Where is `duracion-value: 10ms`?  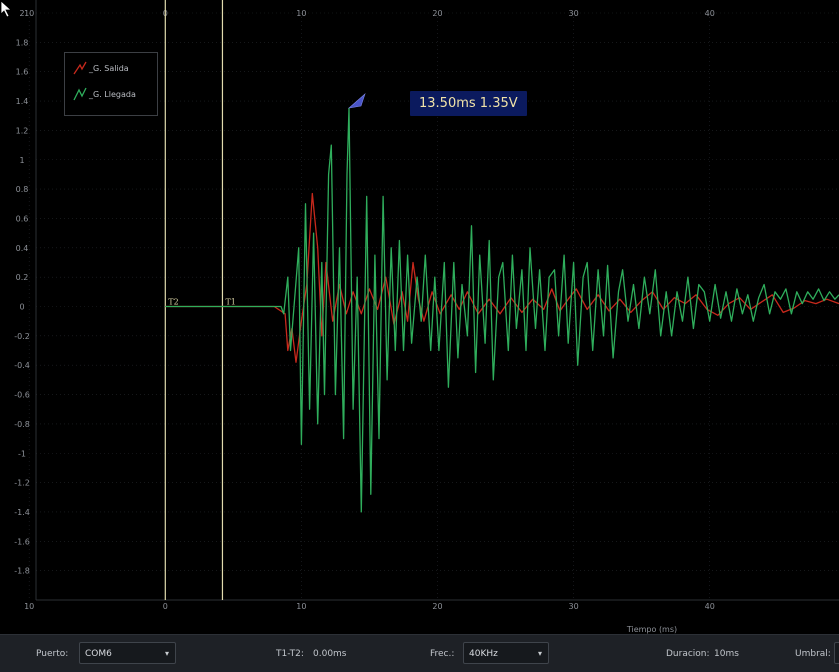
duracion-value: 10ms is located at coordinates (726, 654).